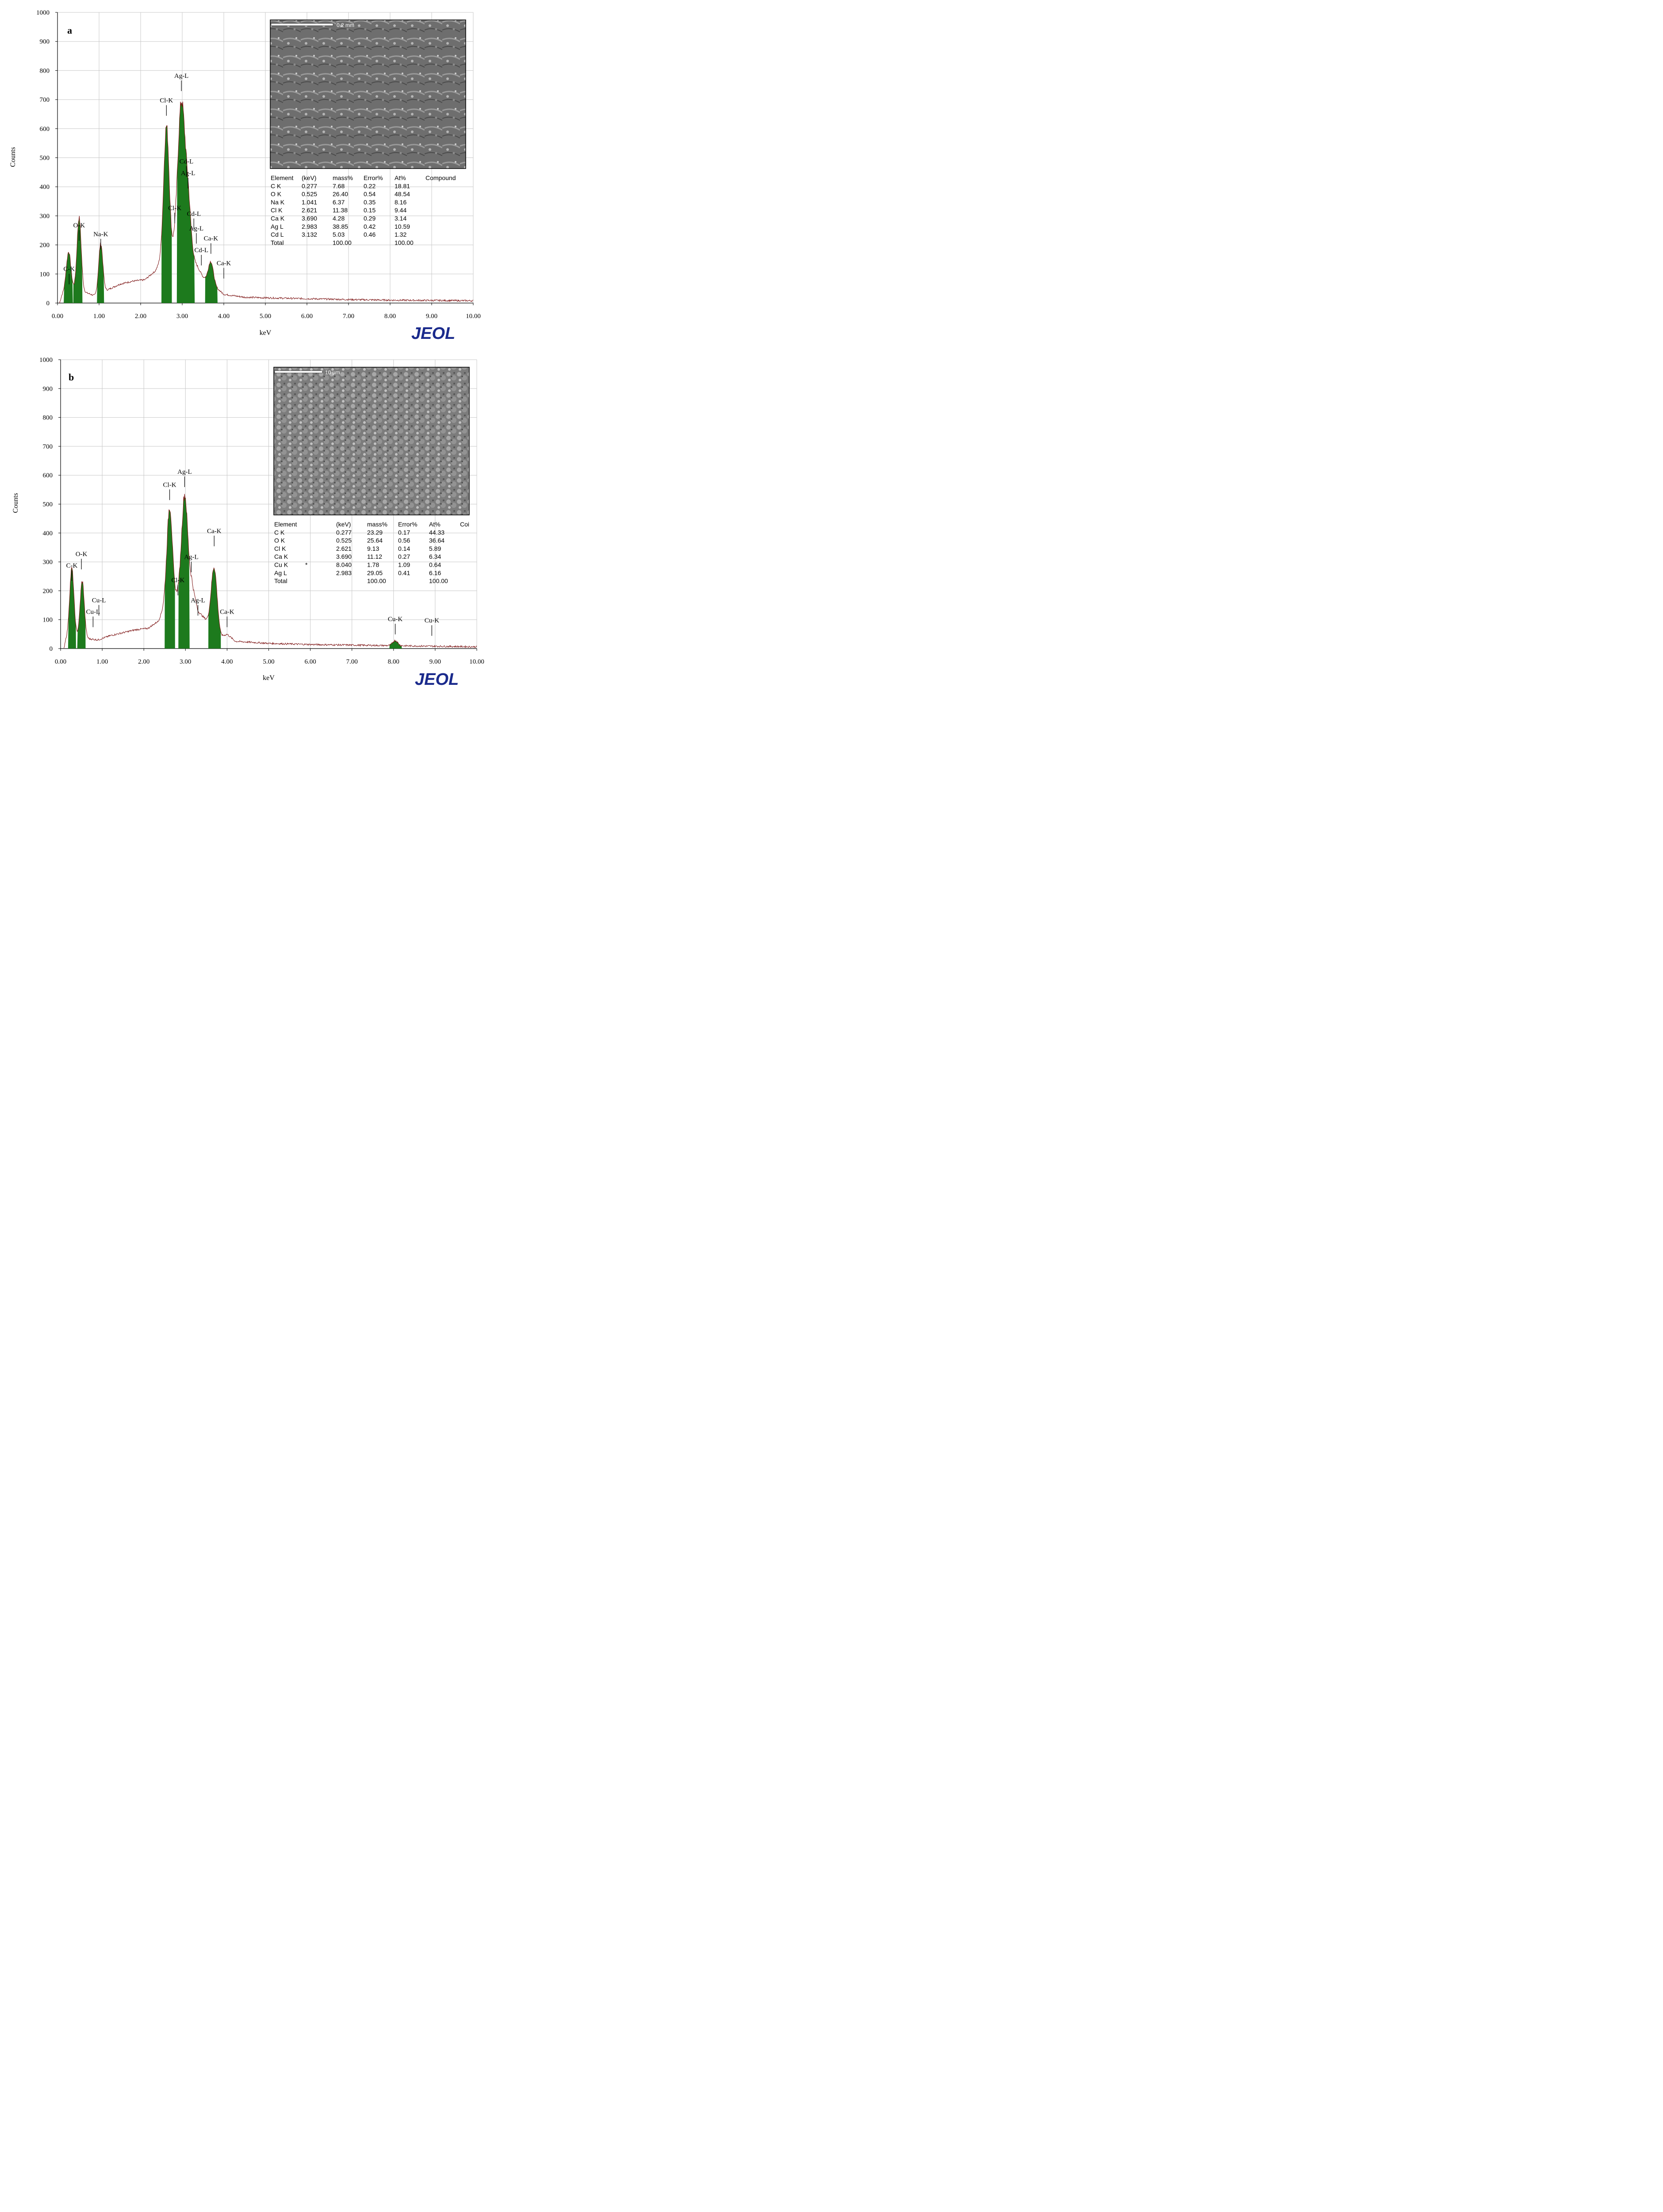  What do you see at coordinates (302, 25) in the screenshot?
I see `scale-bar` at bounding box center [302, 25].